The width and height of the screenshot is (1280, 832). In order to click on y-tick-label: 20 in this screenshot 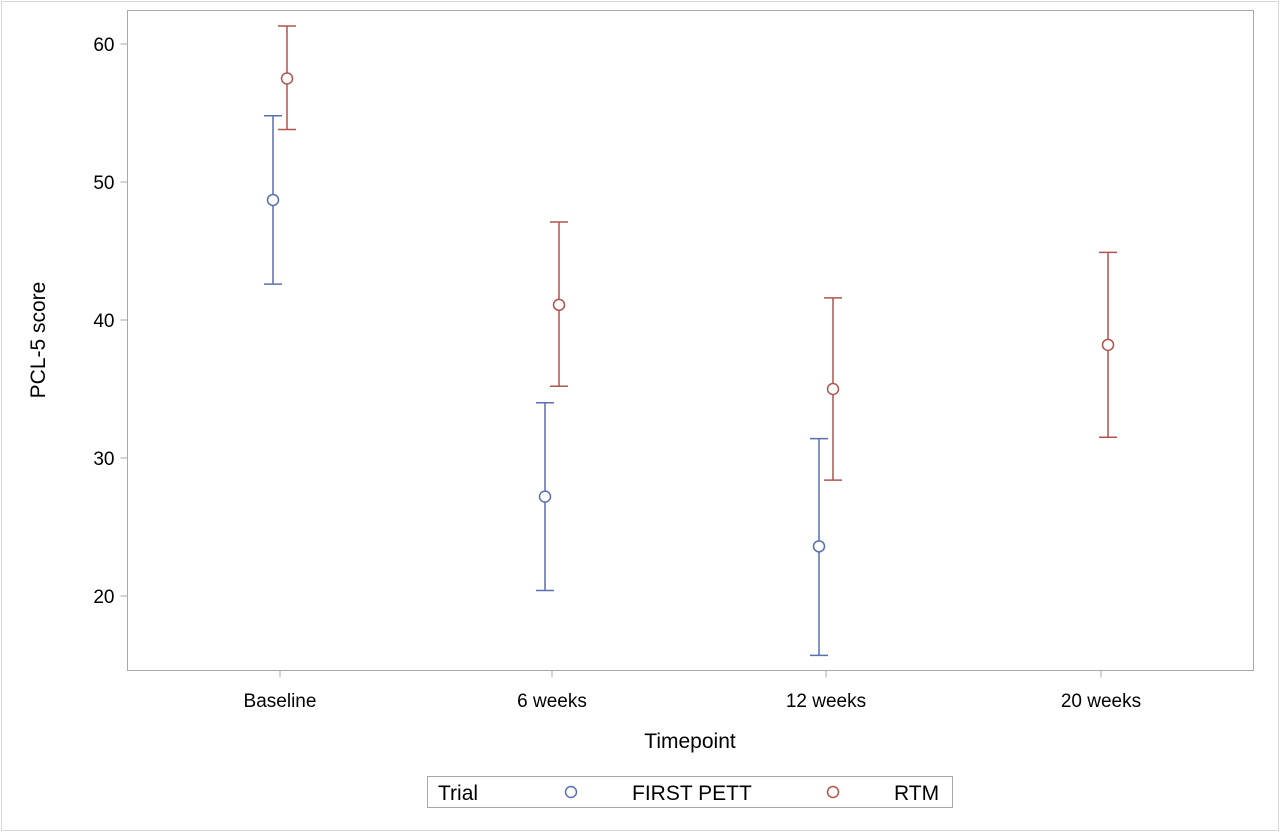, I will do `click(103, 597)`.